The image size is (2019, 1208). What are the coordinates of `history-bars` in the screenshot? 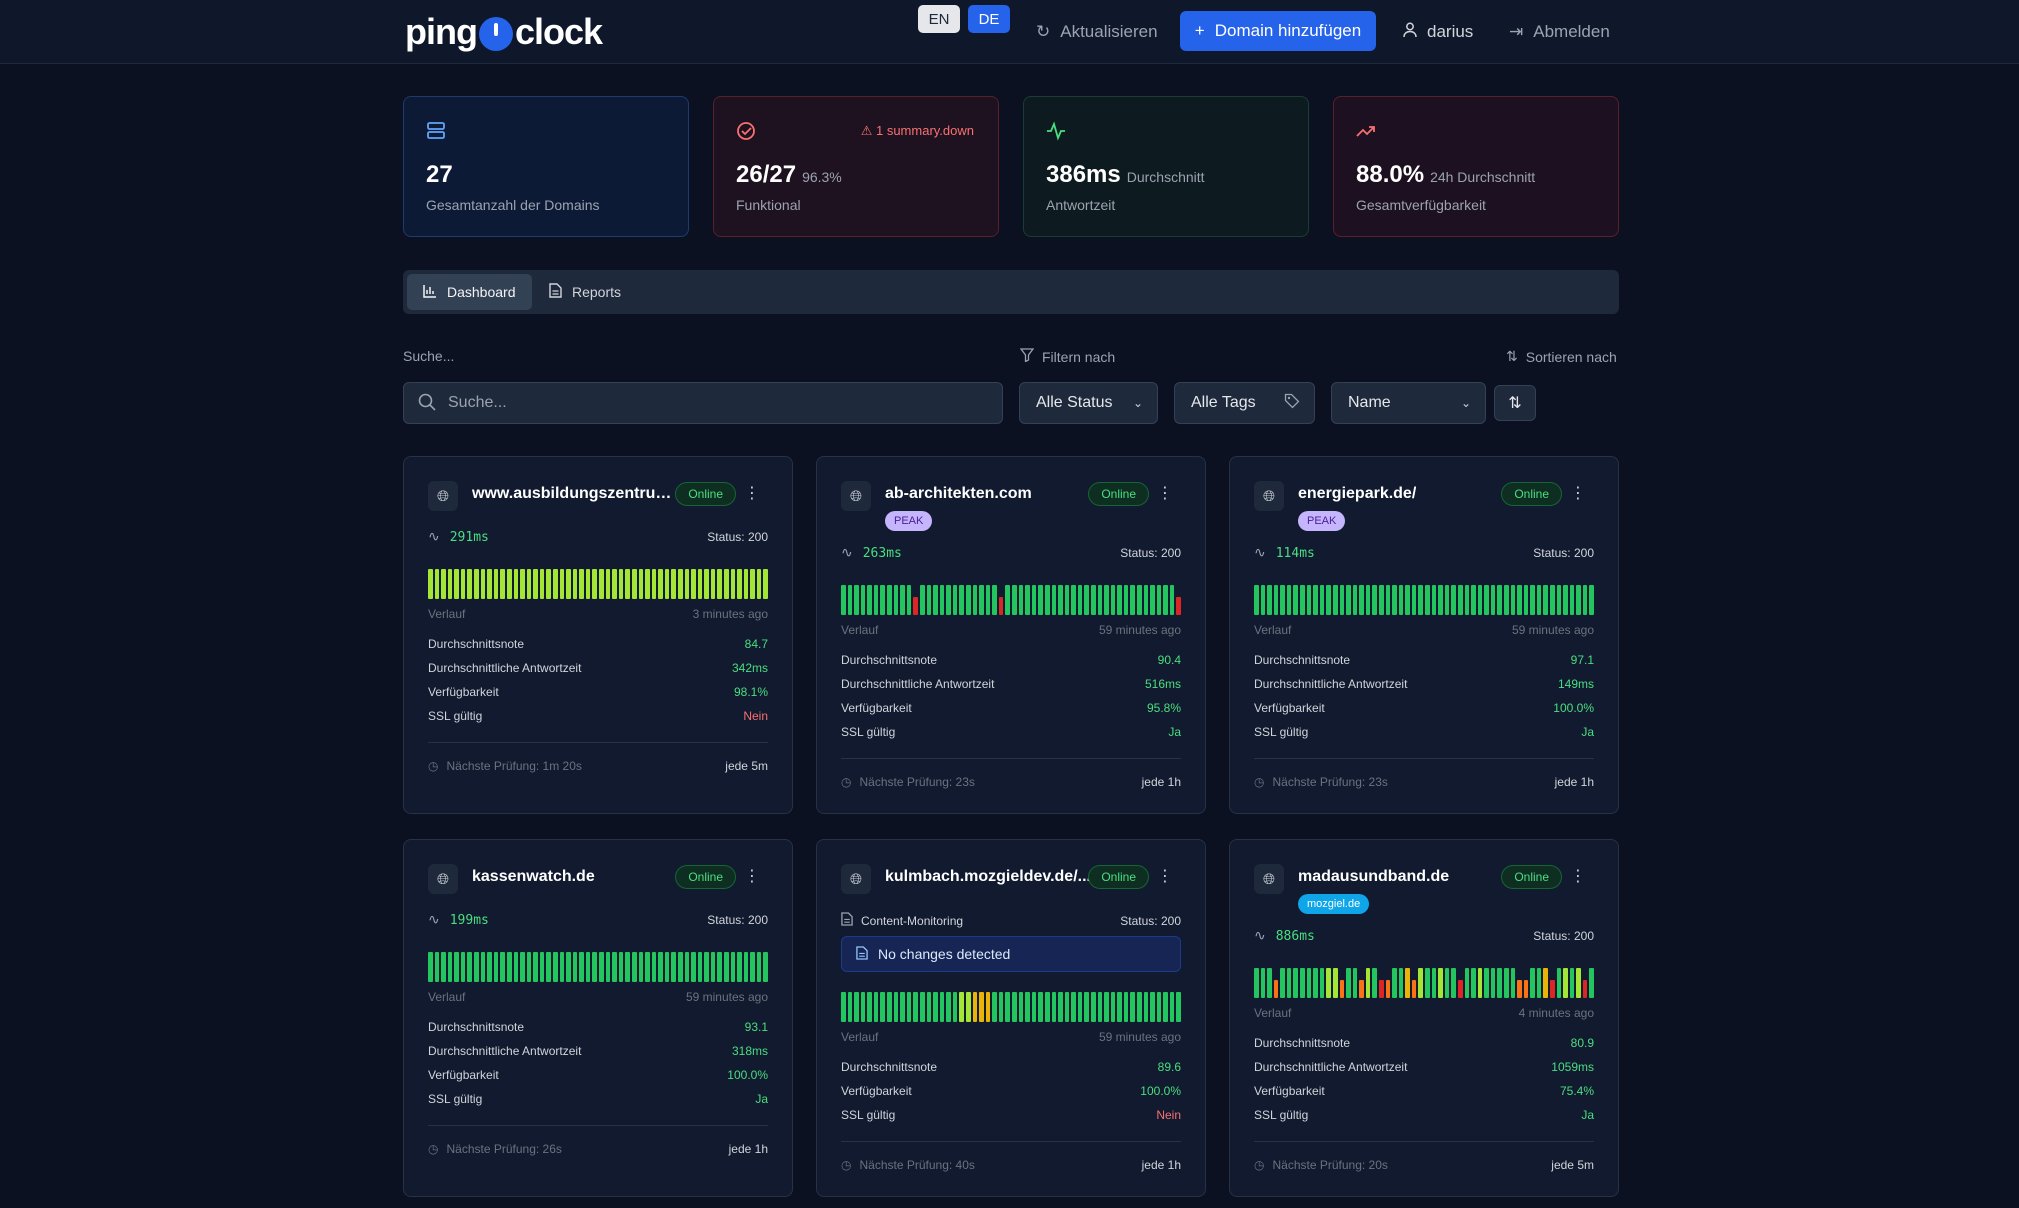 It's located at (598, 967).